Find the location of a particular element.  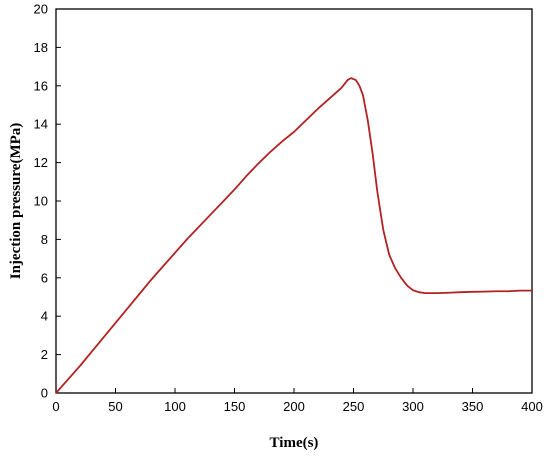

y-tick-label: 8 is located at coordinates (44, 239).